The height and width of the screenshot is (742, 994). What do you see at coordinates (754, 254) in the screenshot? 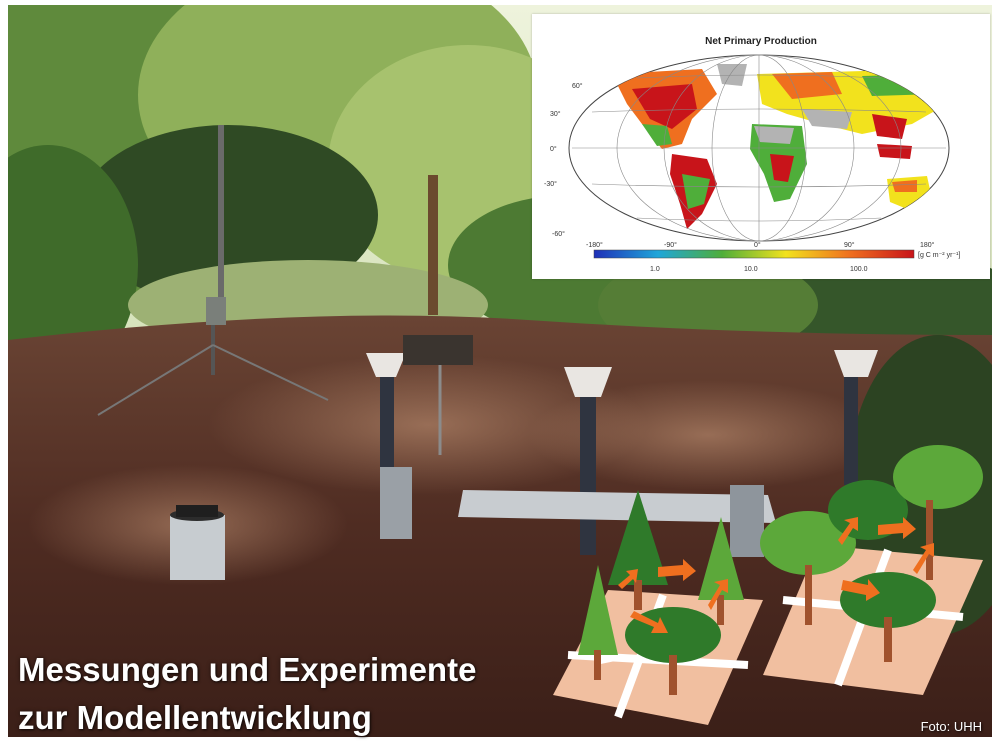
I see `colorbar` at bounding box center [754, 254].